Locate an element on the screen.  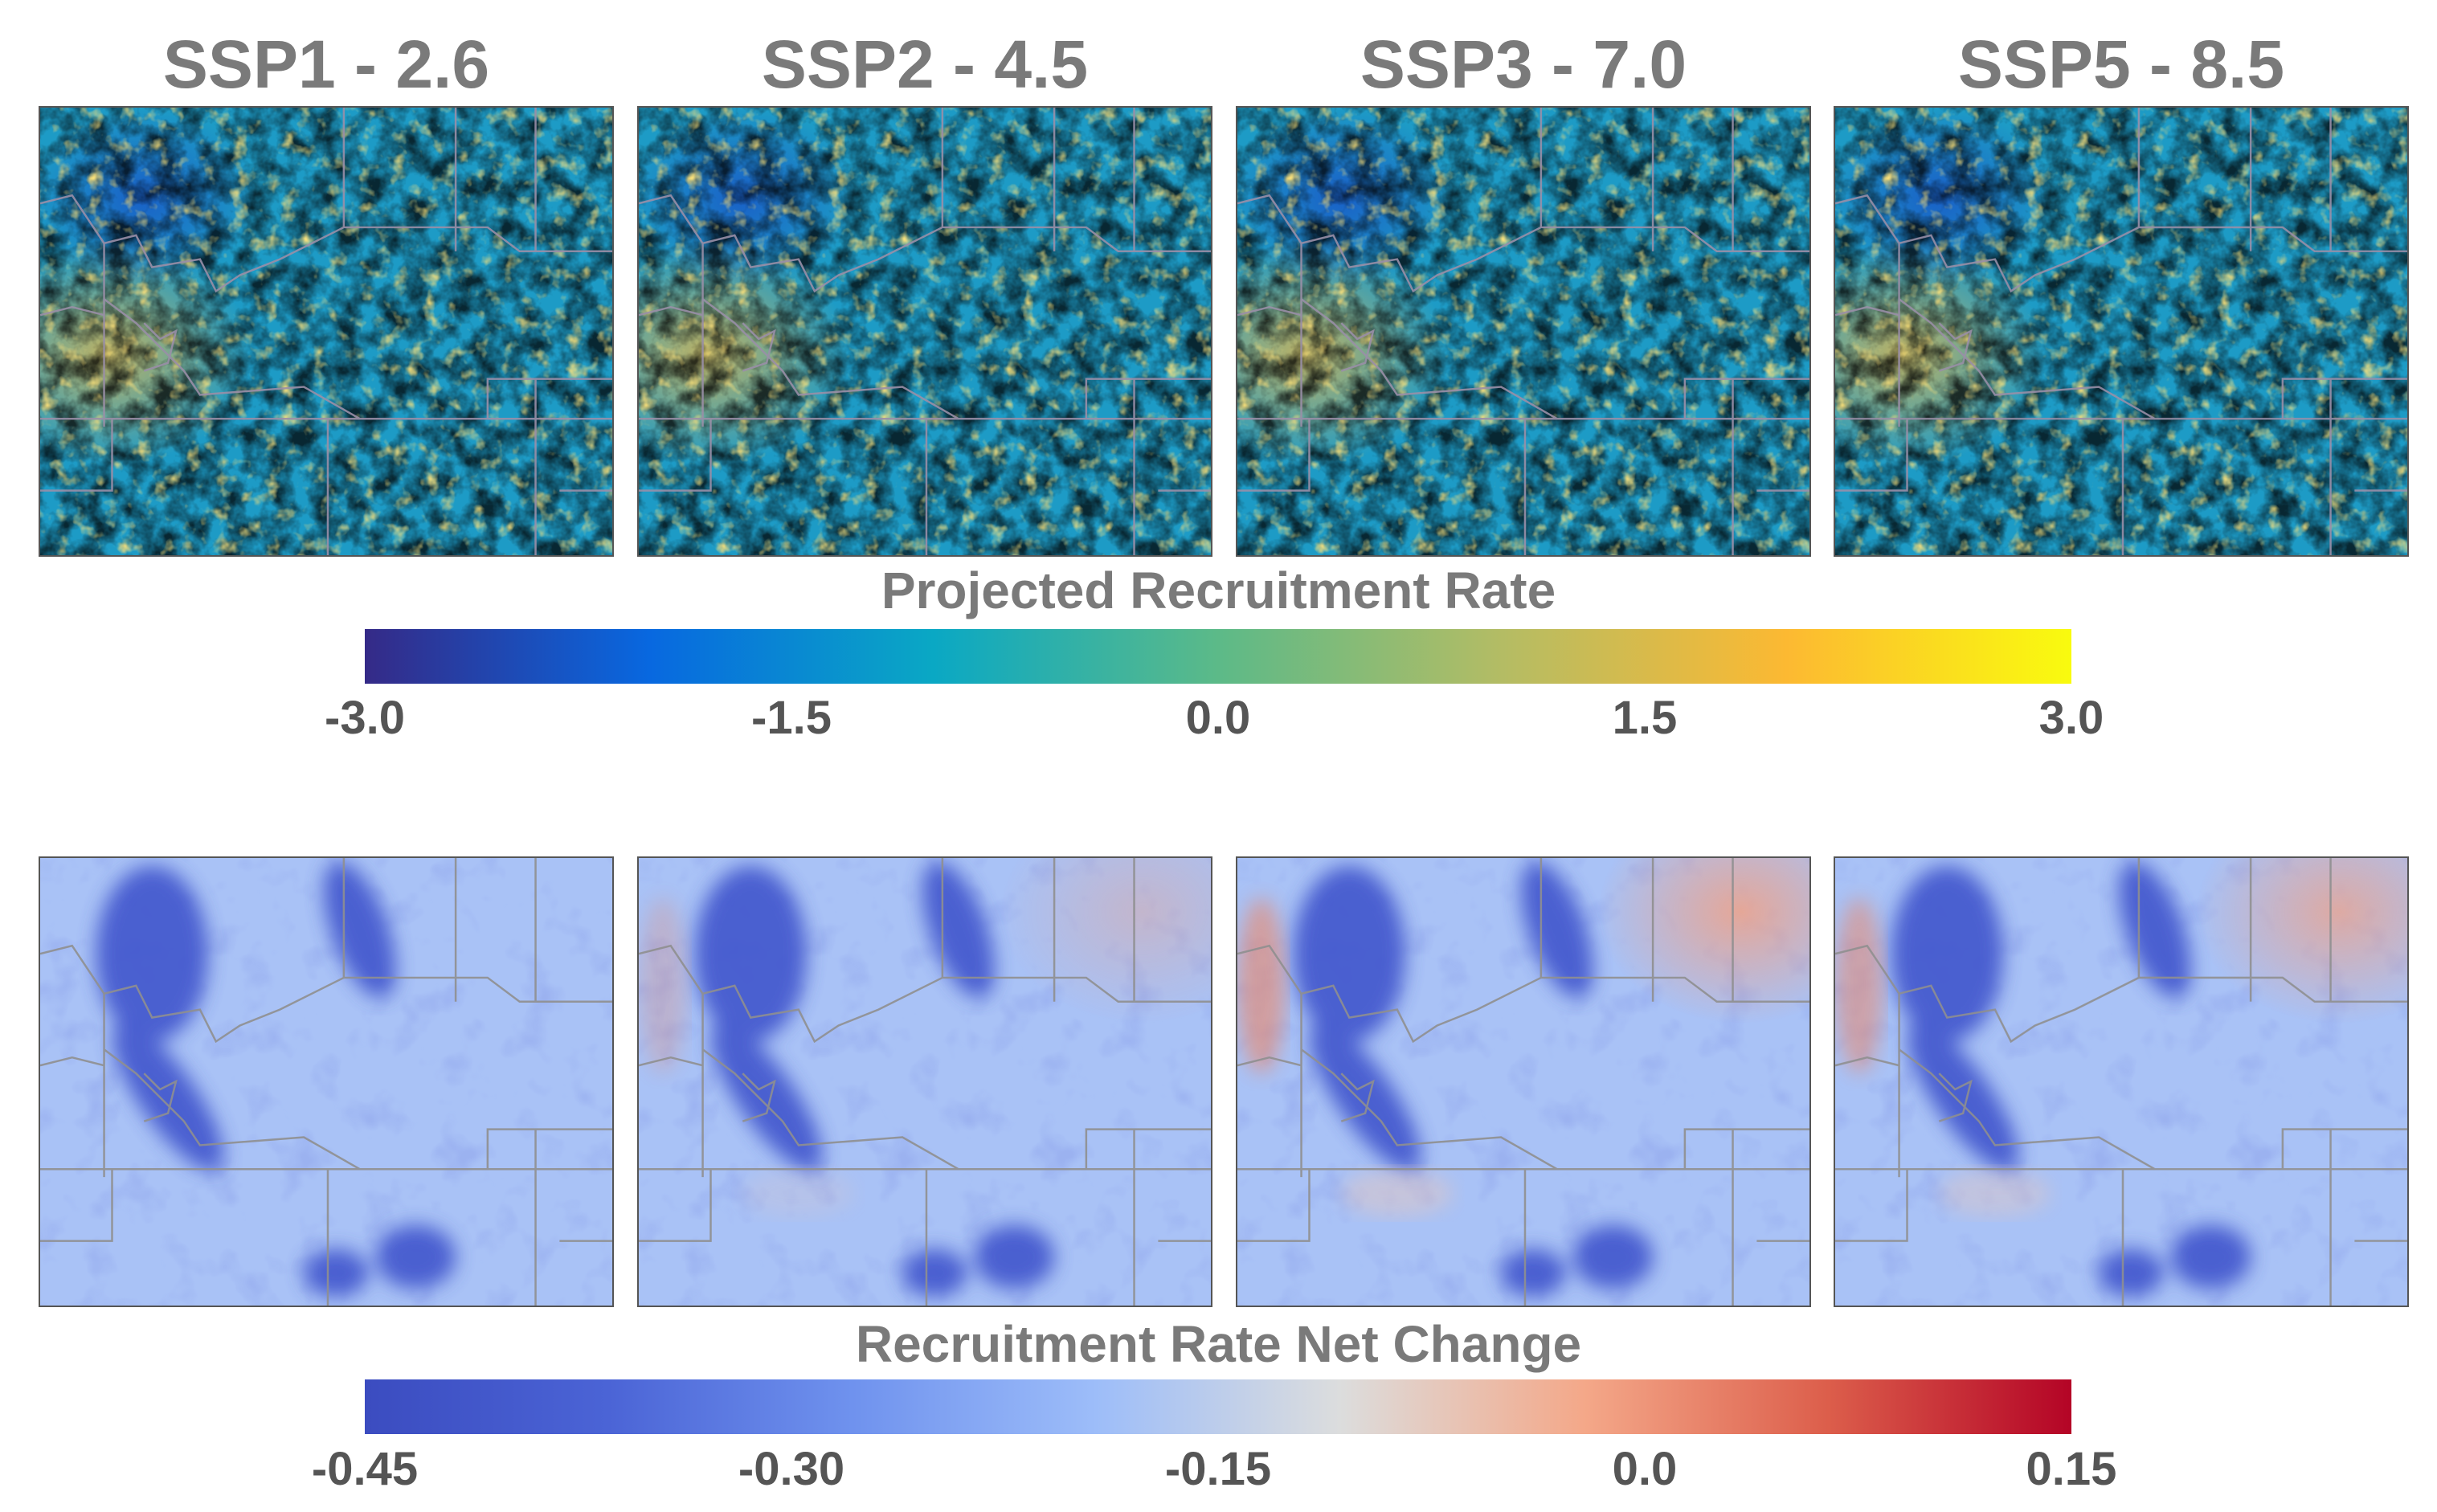
scenario-title: SSP2 - 4.5 is located at coordinates (925, 64).